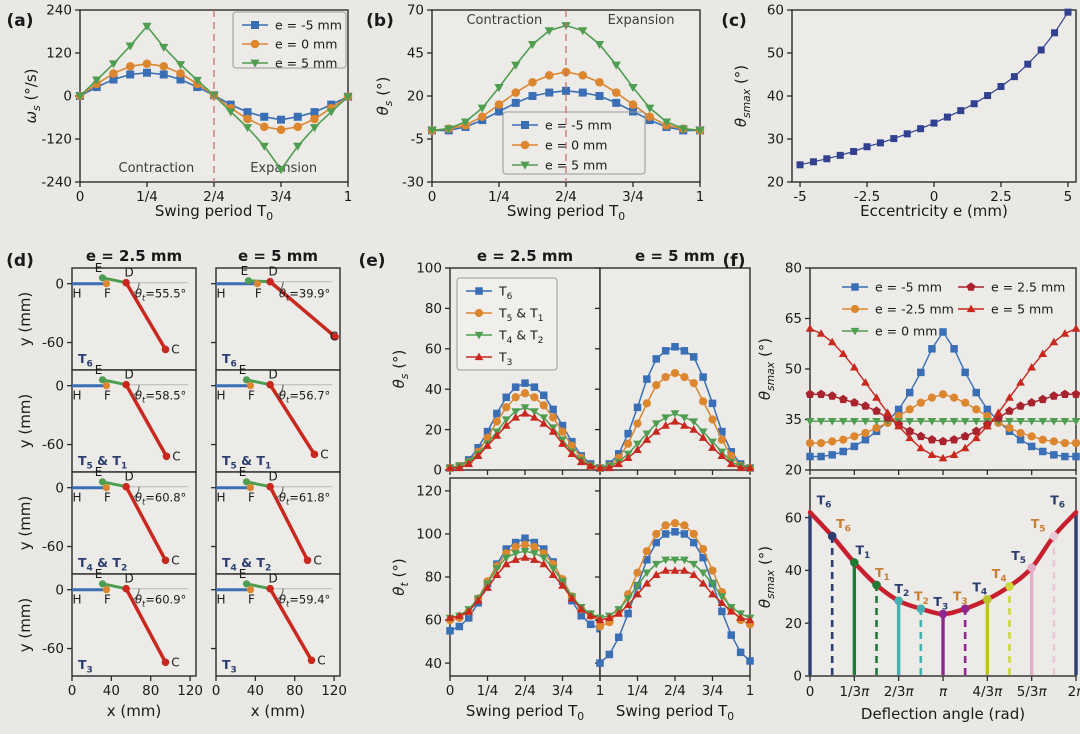 Image resolution: width=1080 pixels, height=734 pixels. I want to click on svg-text: θt=61.8°, so click(304, 498).